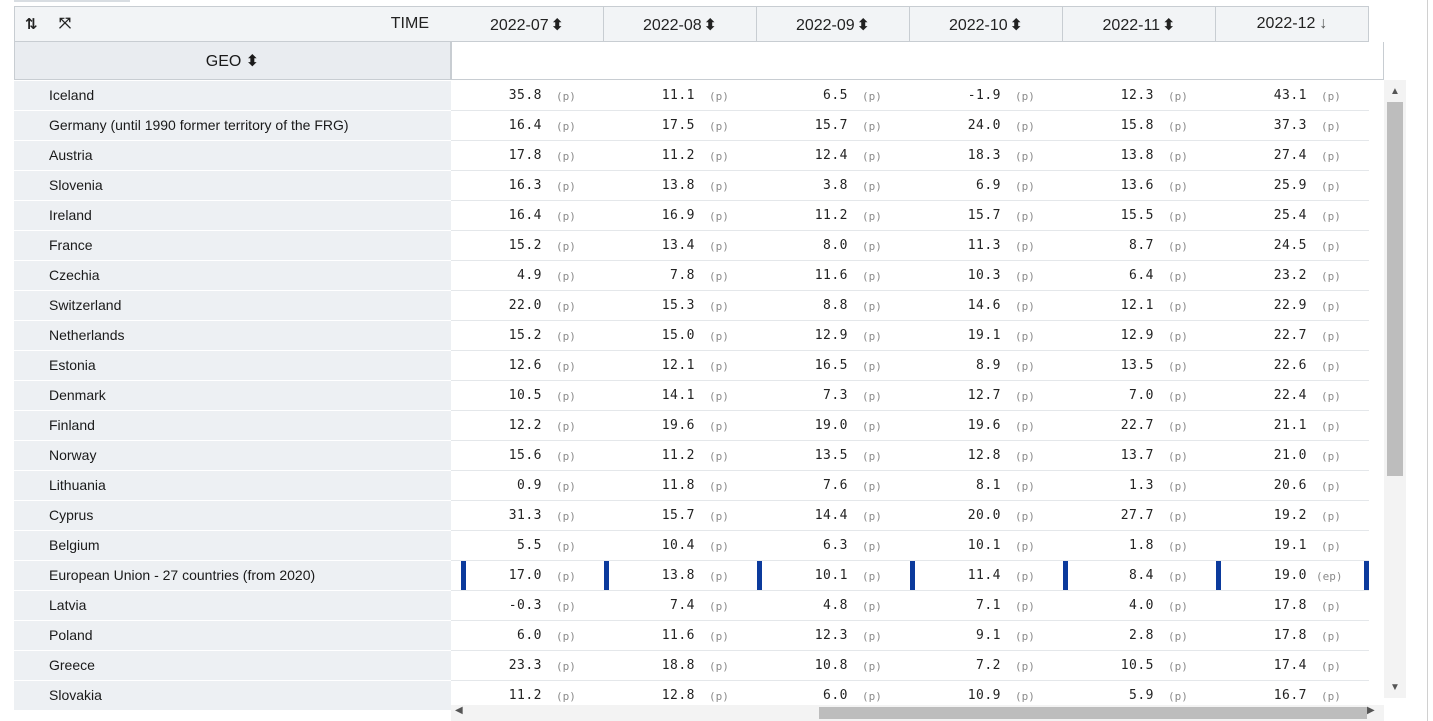 The height and width of the screenshot is (721, 1433). I want to click on table-cell: -0.3 (p), so click(527, 606).